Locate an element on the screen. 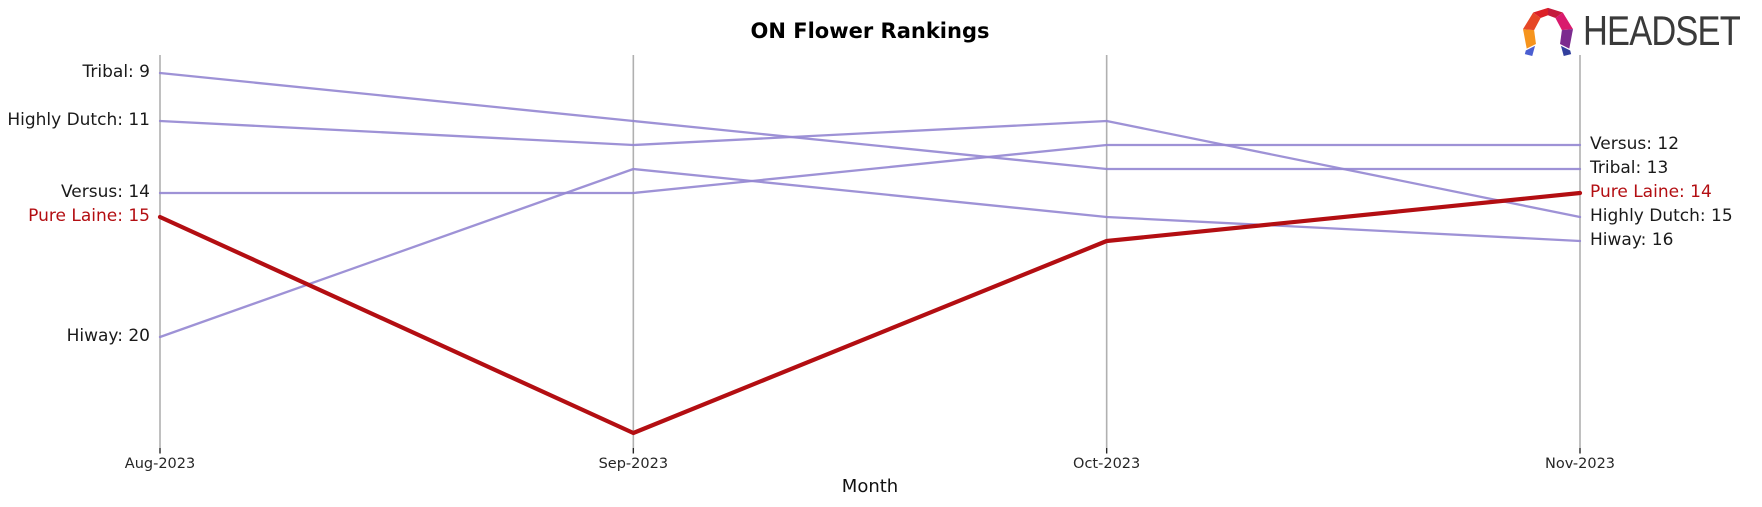 Image resolution: width=1762 pixels, height=507 pixels. tick-label-sep-2023: Sep-2023 is located at coordinates (633, 464).